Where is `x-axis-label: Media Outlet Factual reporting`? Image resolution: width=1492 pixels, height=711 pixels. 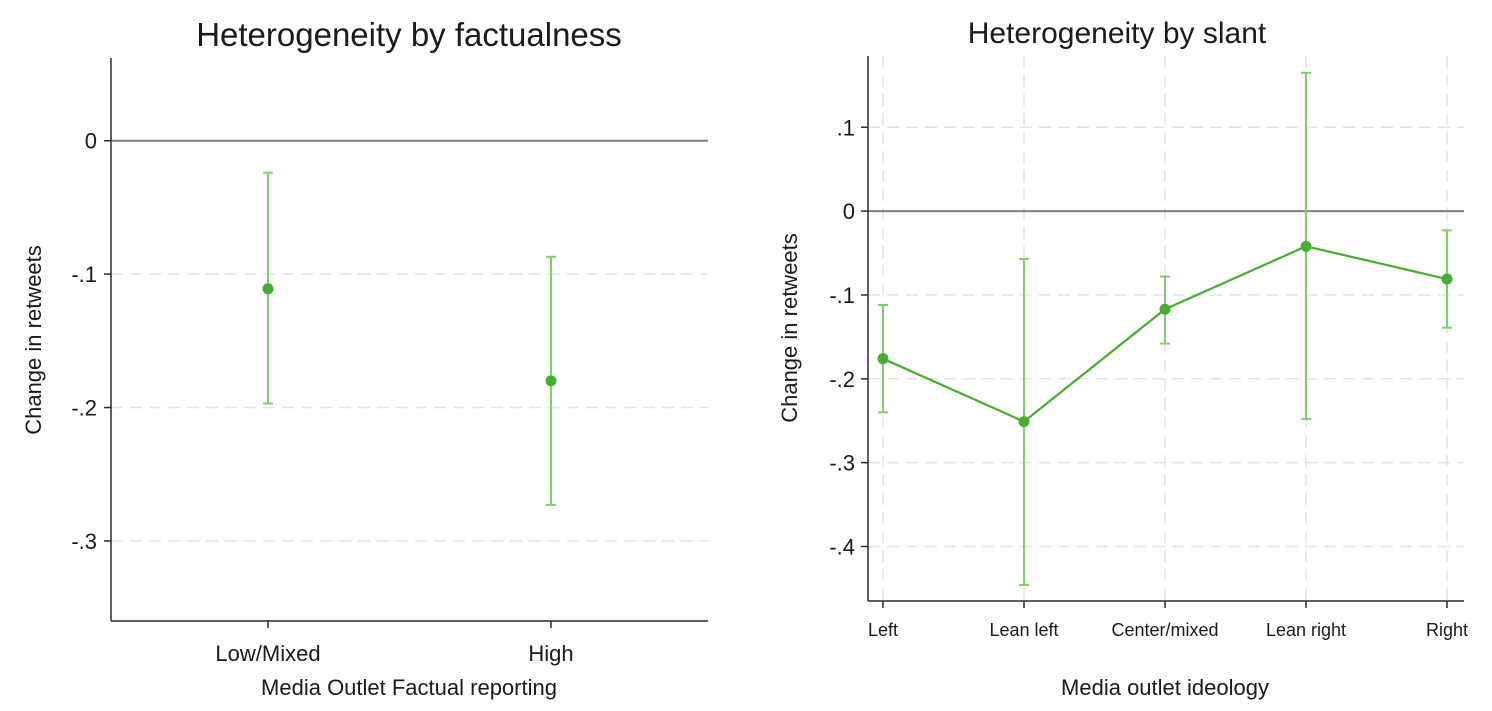
x-axis-label: Media Outlet Factual reporting is located at coordinates (409, 687).